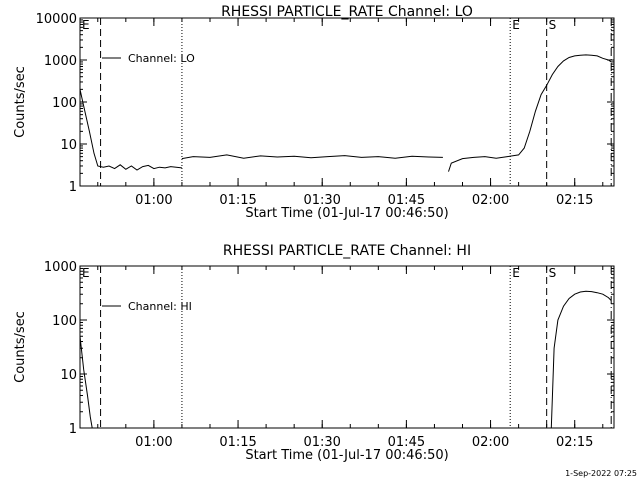 The height and width of the screenshot is (480, 640). What do you see at coordinates (161, 58) in the screenshot?
I see `legend-entry: Channel: LO` at bounding box center [161, 58].